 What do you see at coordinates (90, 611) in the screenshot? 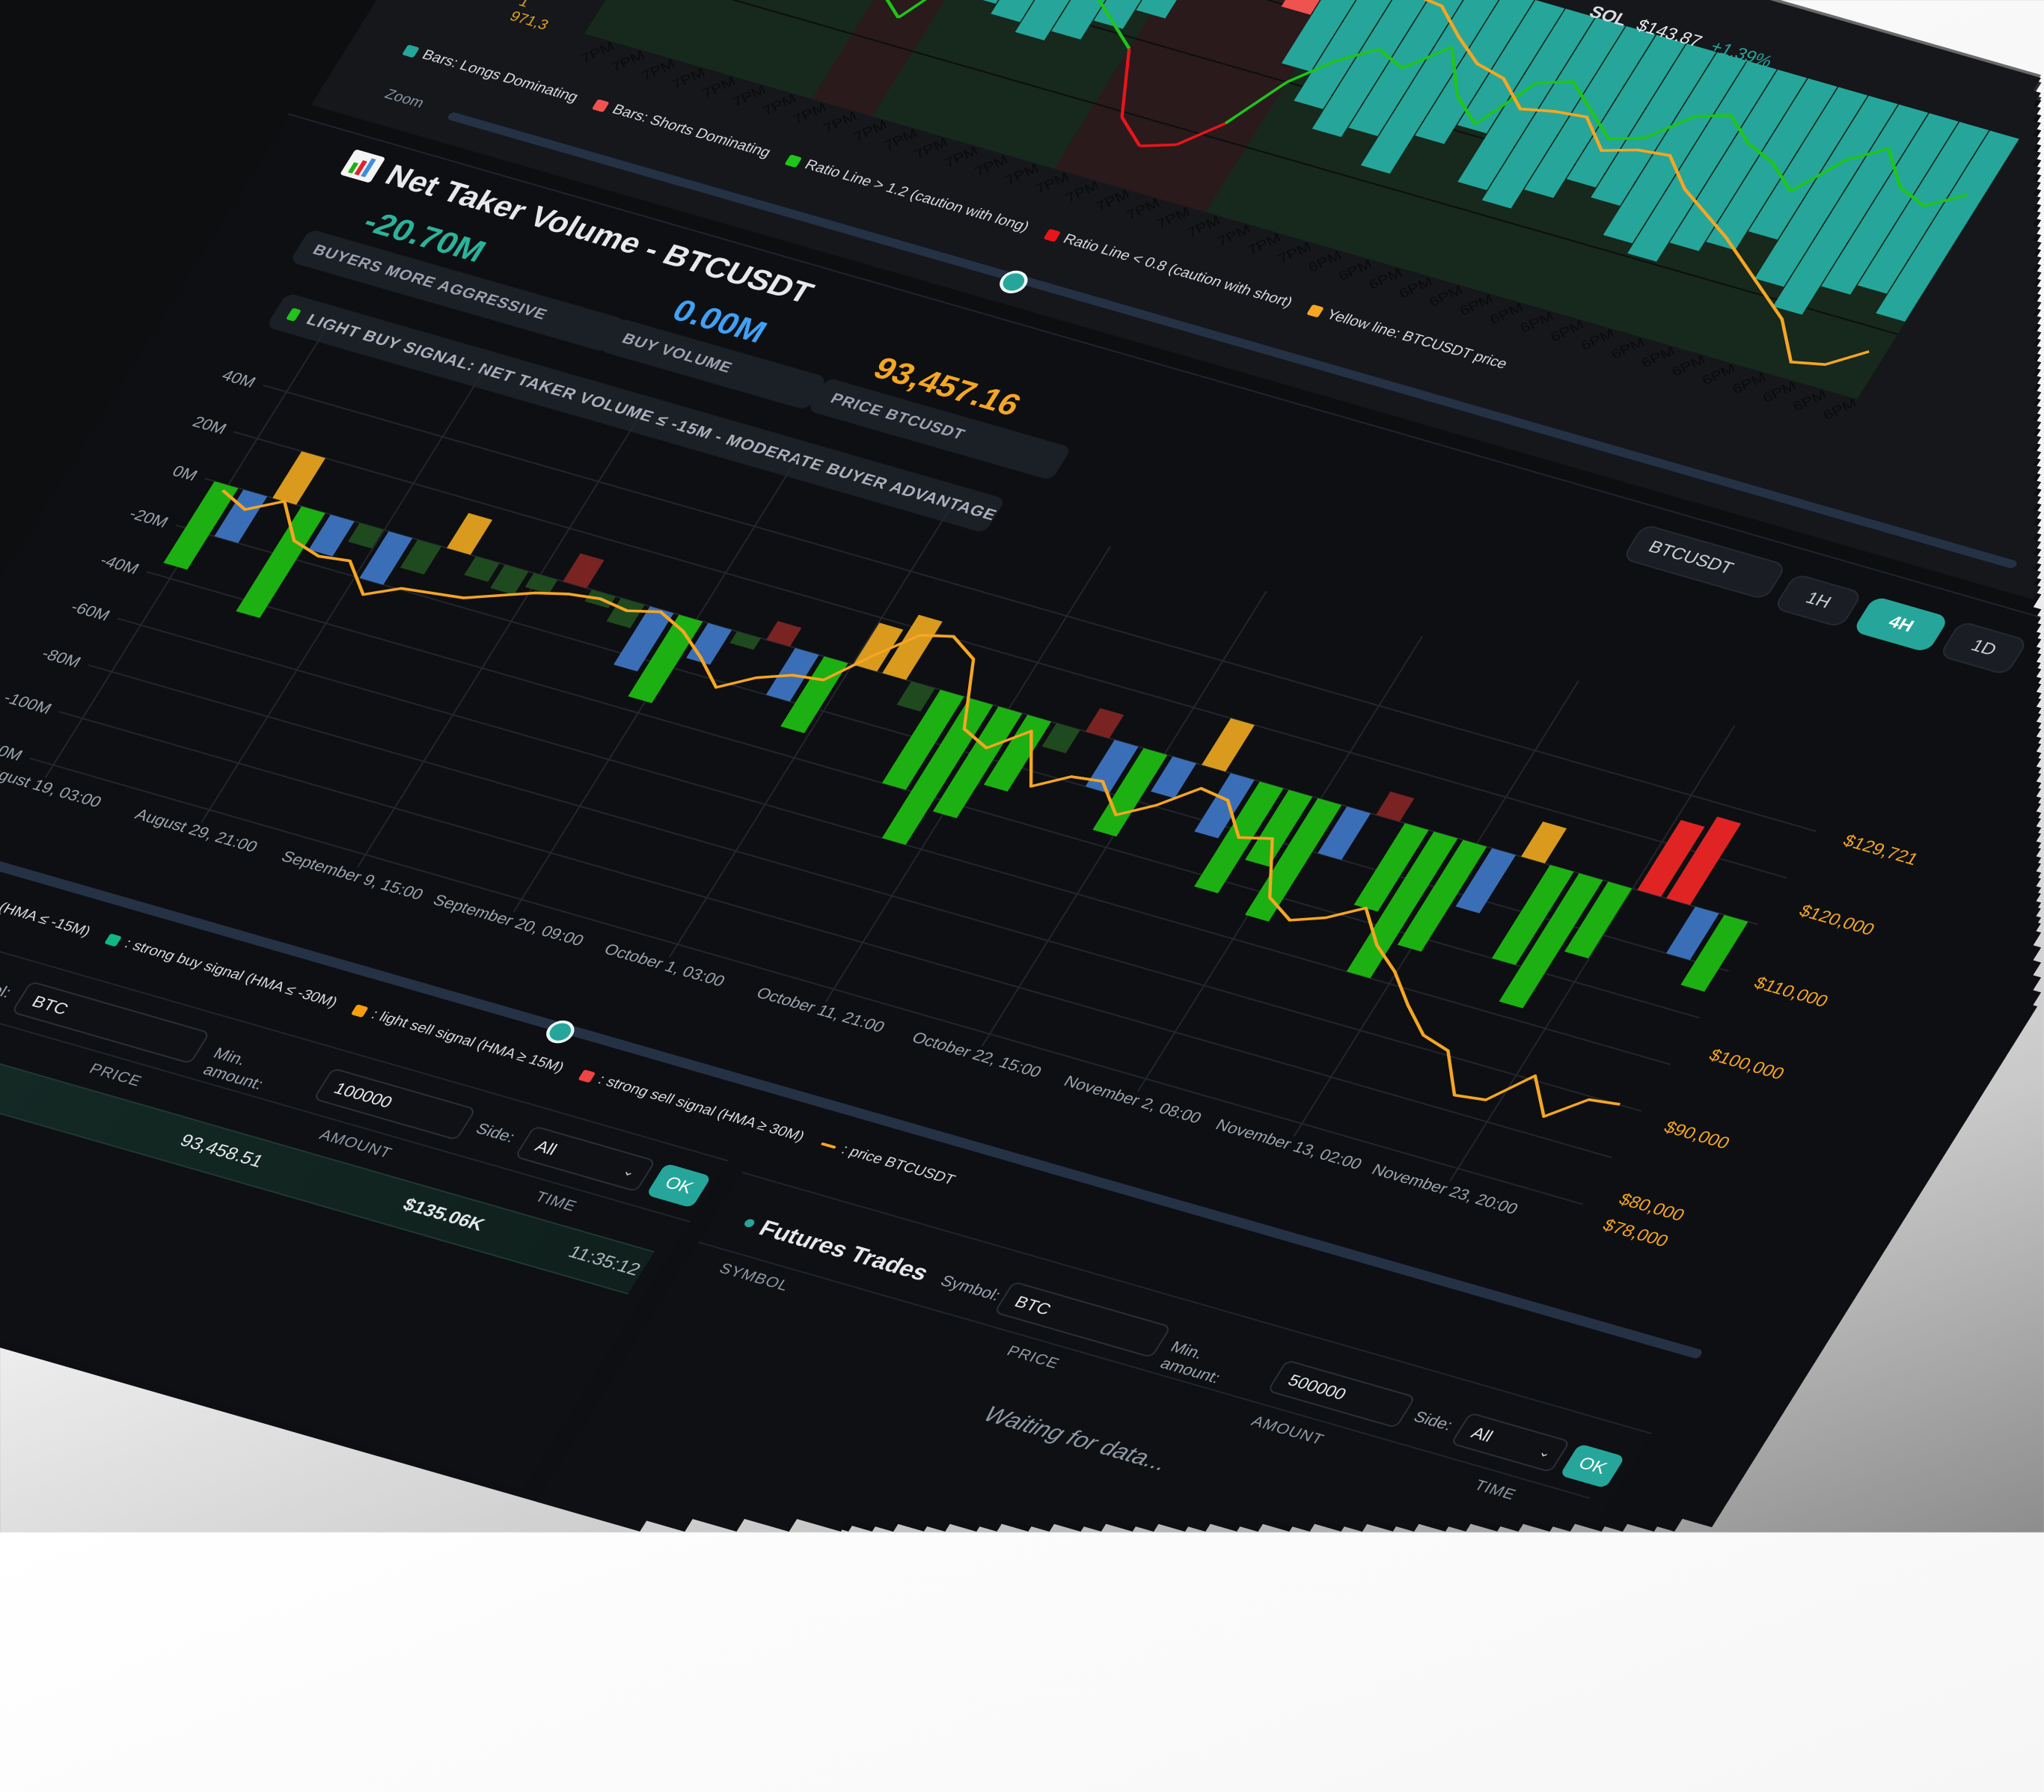
I see `y-tick-label: -60M` at bounding box center [90, 611].